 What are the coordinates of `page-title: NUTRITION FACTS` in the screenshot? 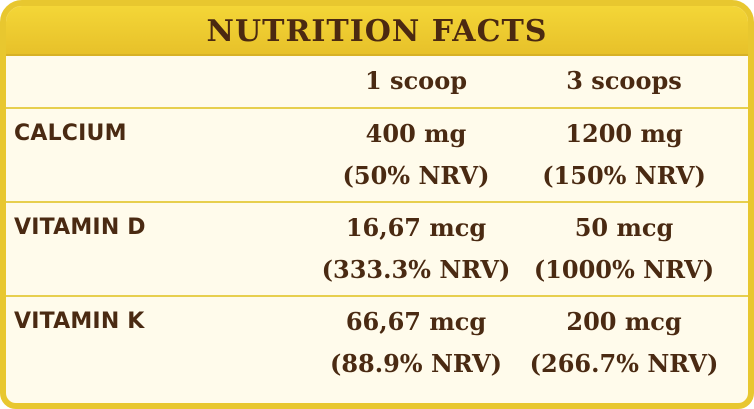 It's located at (377, 31).